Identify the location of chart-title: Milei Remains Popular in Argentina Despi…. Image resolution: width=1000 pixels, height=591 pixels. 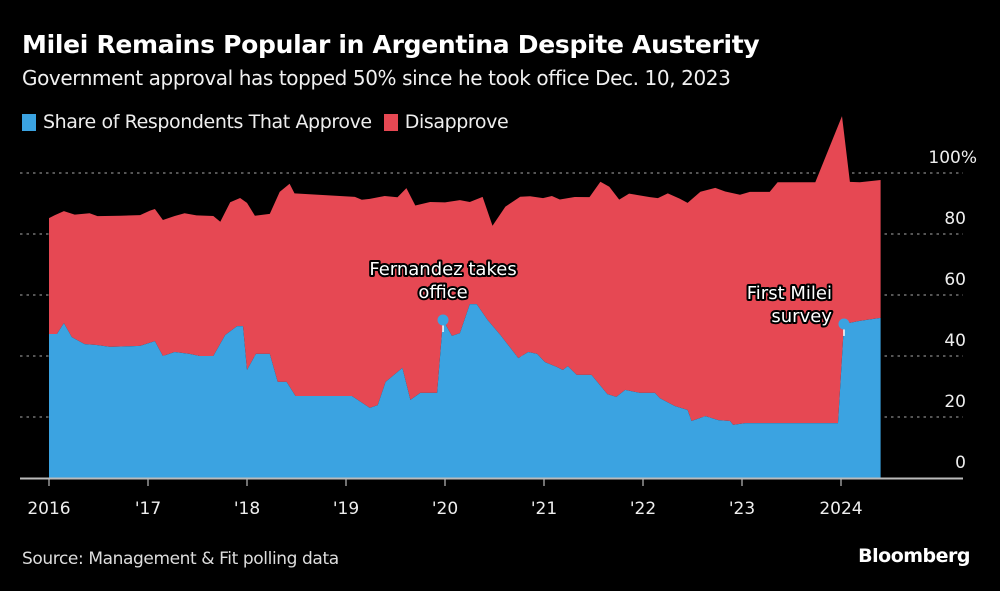
(391, 44).